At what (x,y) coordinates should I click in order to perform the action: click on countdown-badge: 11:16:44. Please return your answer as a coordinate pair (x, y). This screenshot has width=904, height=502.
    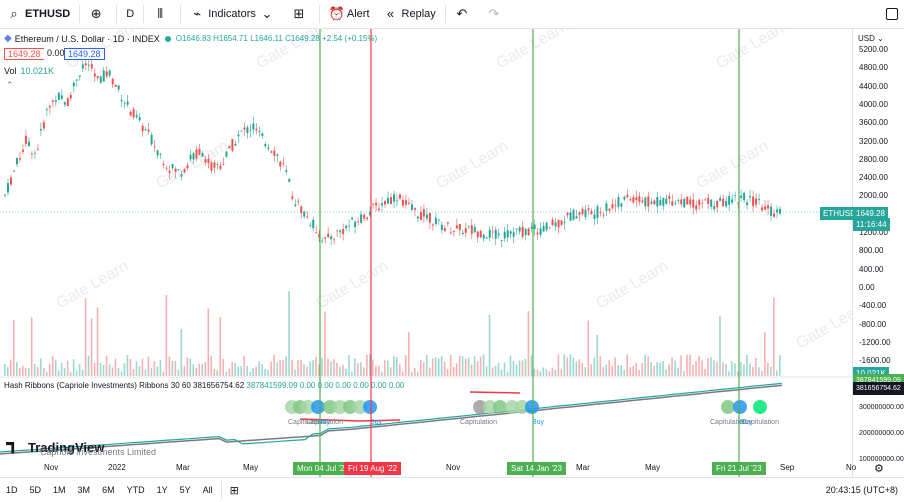
    Looking at the image, I should click on (871, 224).